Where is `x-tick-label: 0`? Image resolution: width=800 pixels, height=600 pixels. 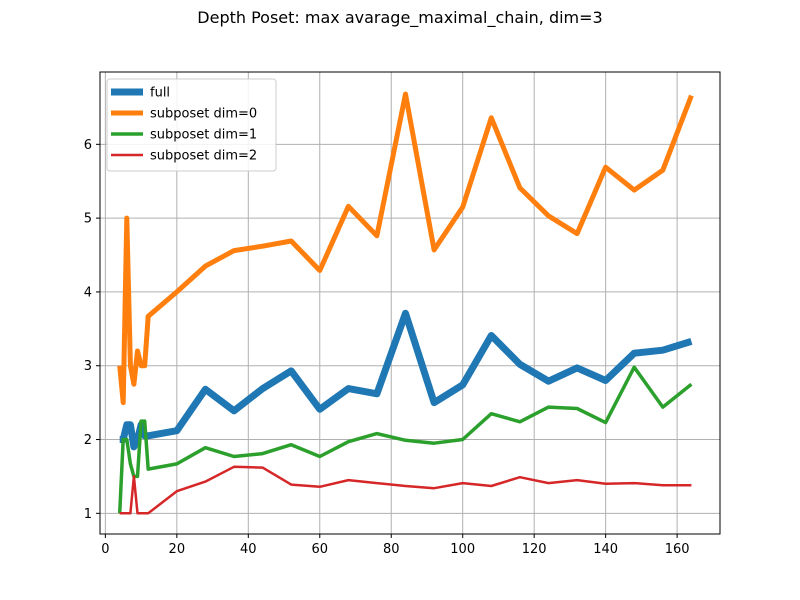 x-tick-label: 0 is located at coordinates (105, 549).